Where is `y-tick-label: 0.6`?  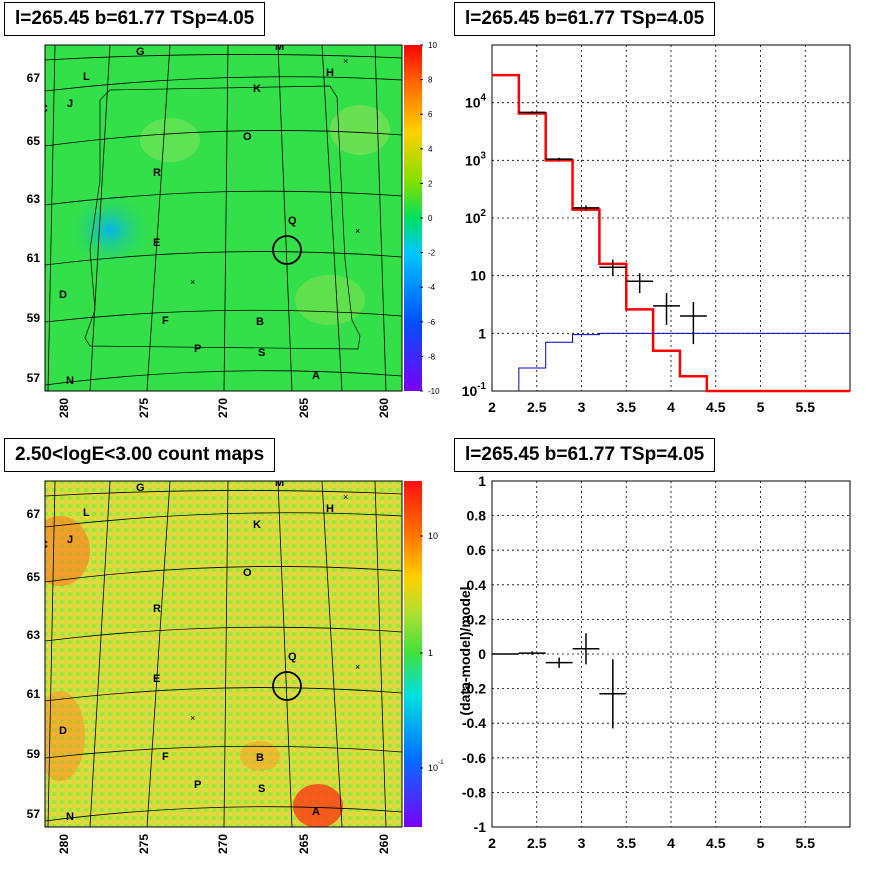 y-tick-label: 0.6 is located at coordinates (477, 550).